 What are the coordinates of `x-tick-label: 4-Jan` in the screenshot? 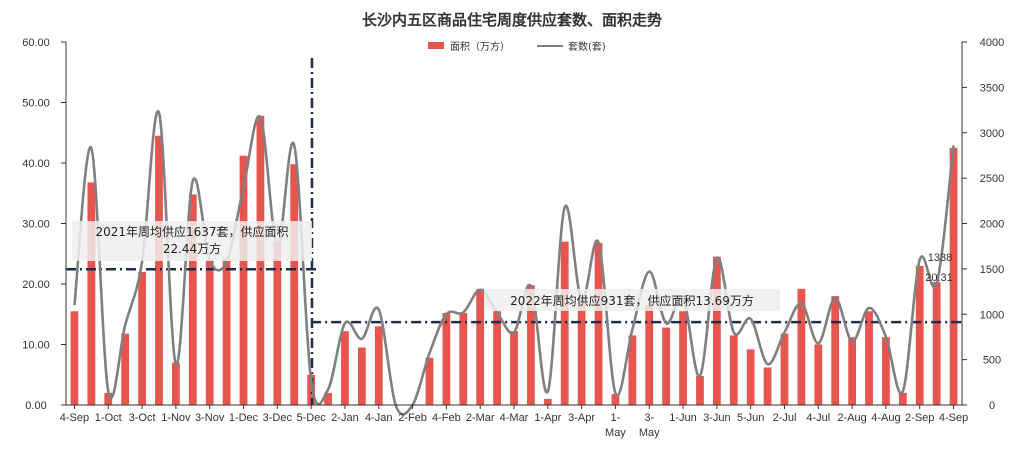 It's located at (379, 418).